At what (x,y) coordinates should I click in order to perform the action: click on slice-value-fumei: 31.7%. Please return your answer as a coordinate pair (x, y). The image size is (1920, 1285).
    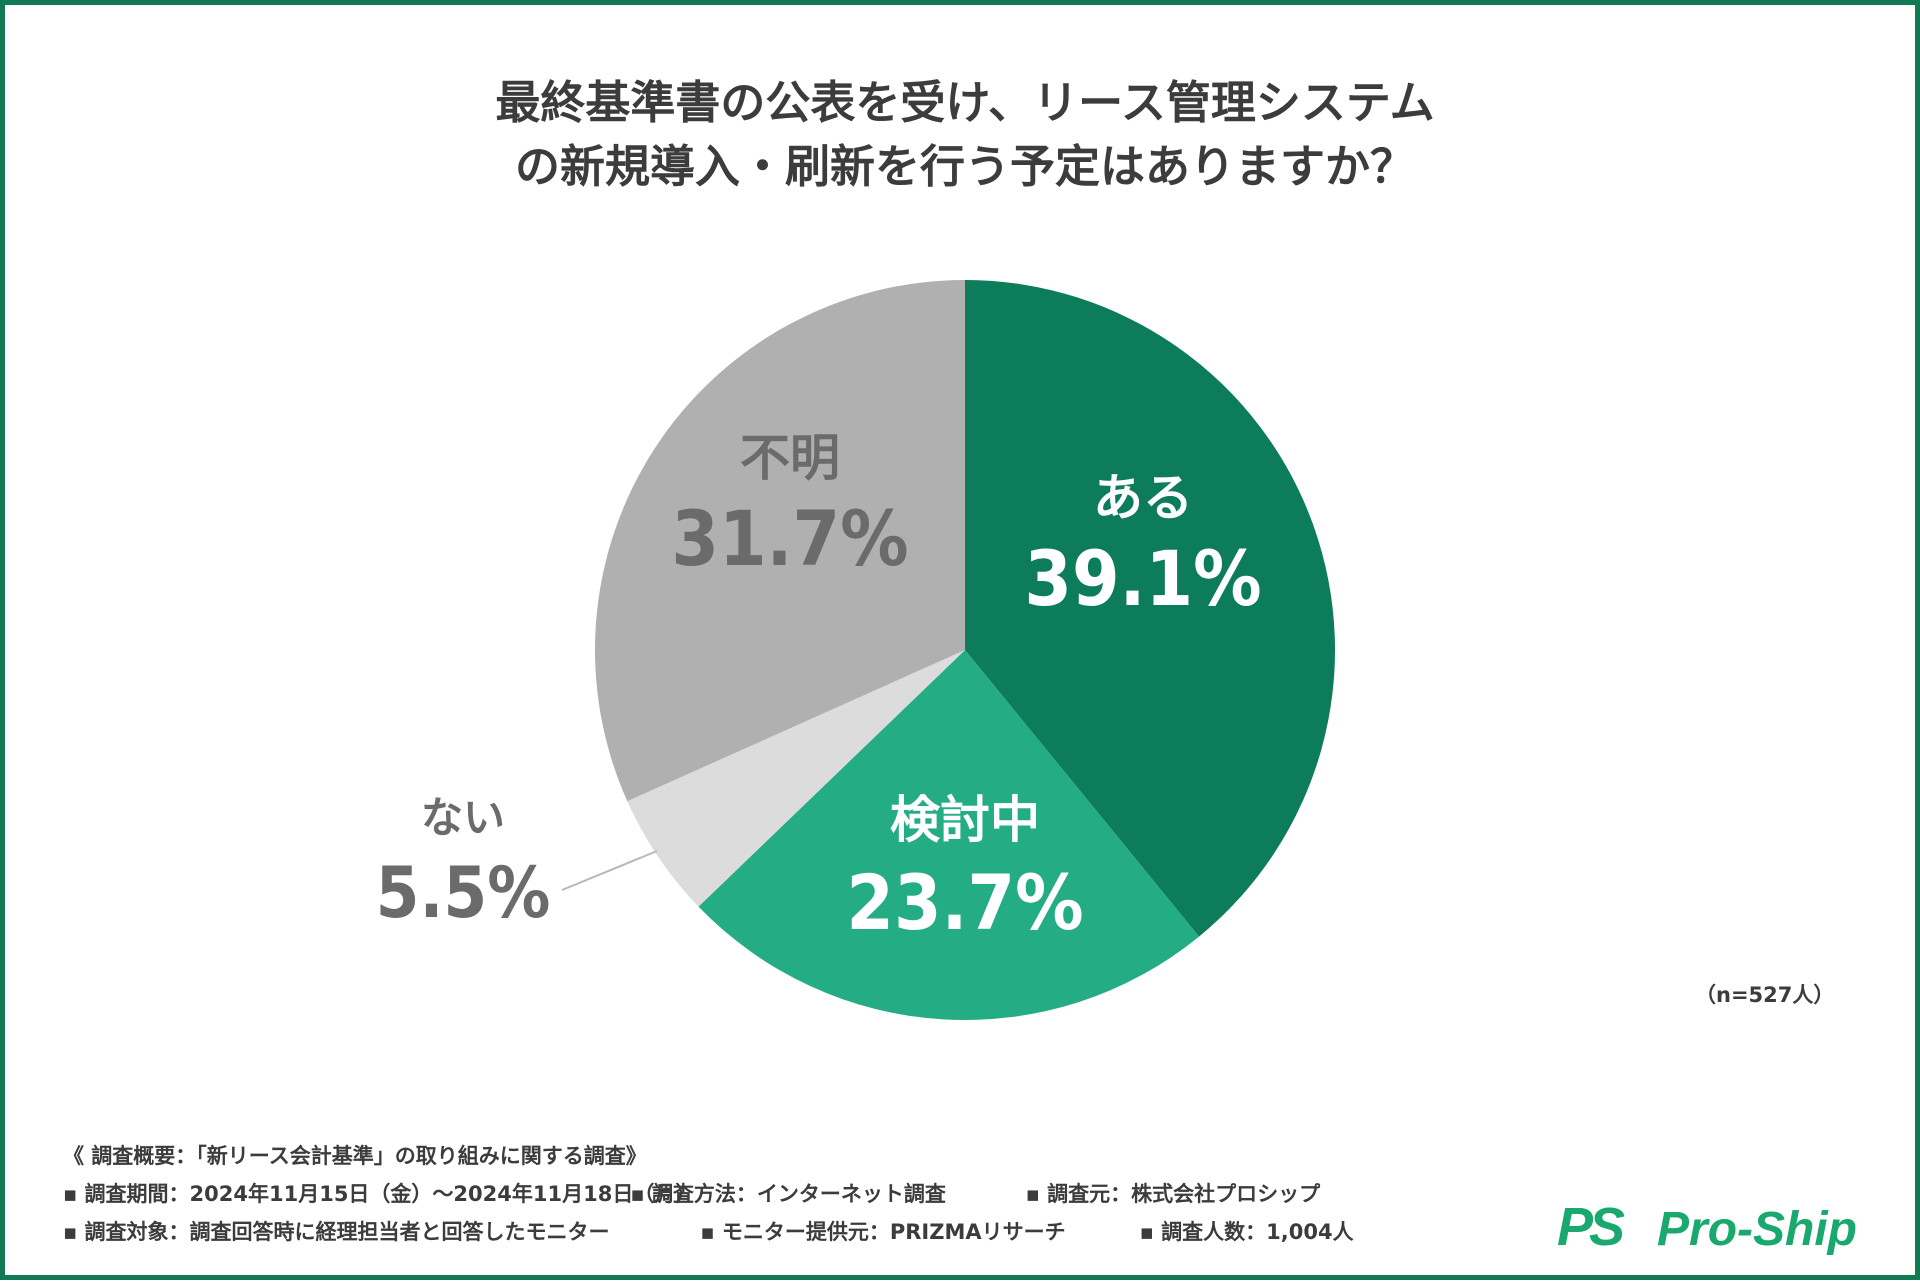
    Looking at the image, I should click on (789, 538).